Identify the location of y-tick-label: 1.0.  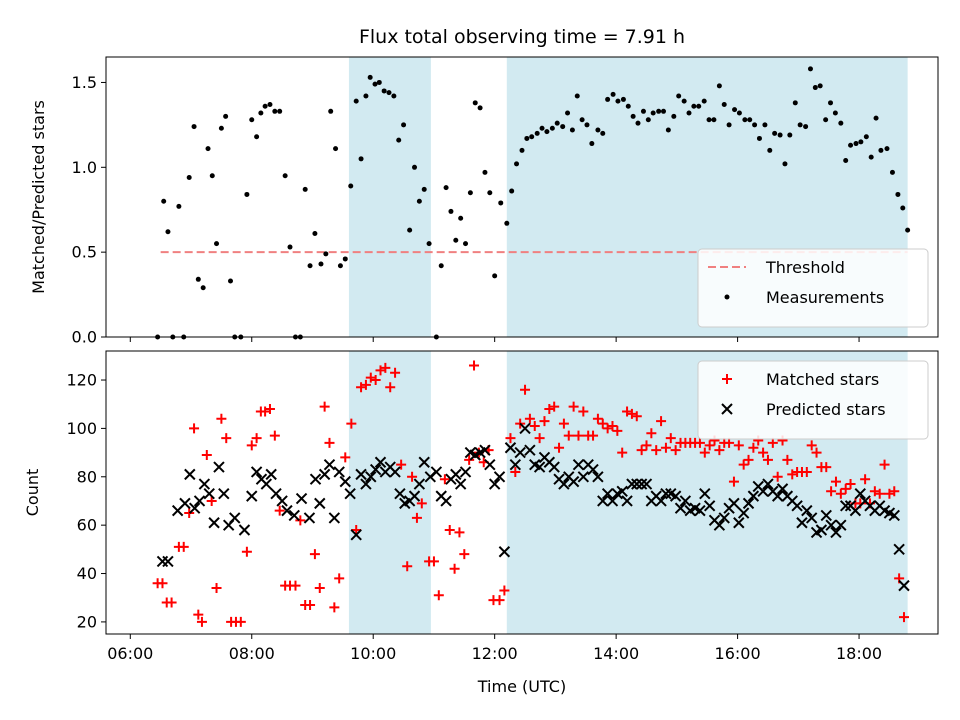
(84, 167).